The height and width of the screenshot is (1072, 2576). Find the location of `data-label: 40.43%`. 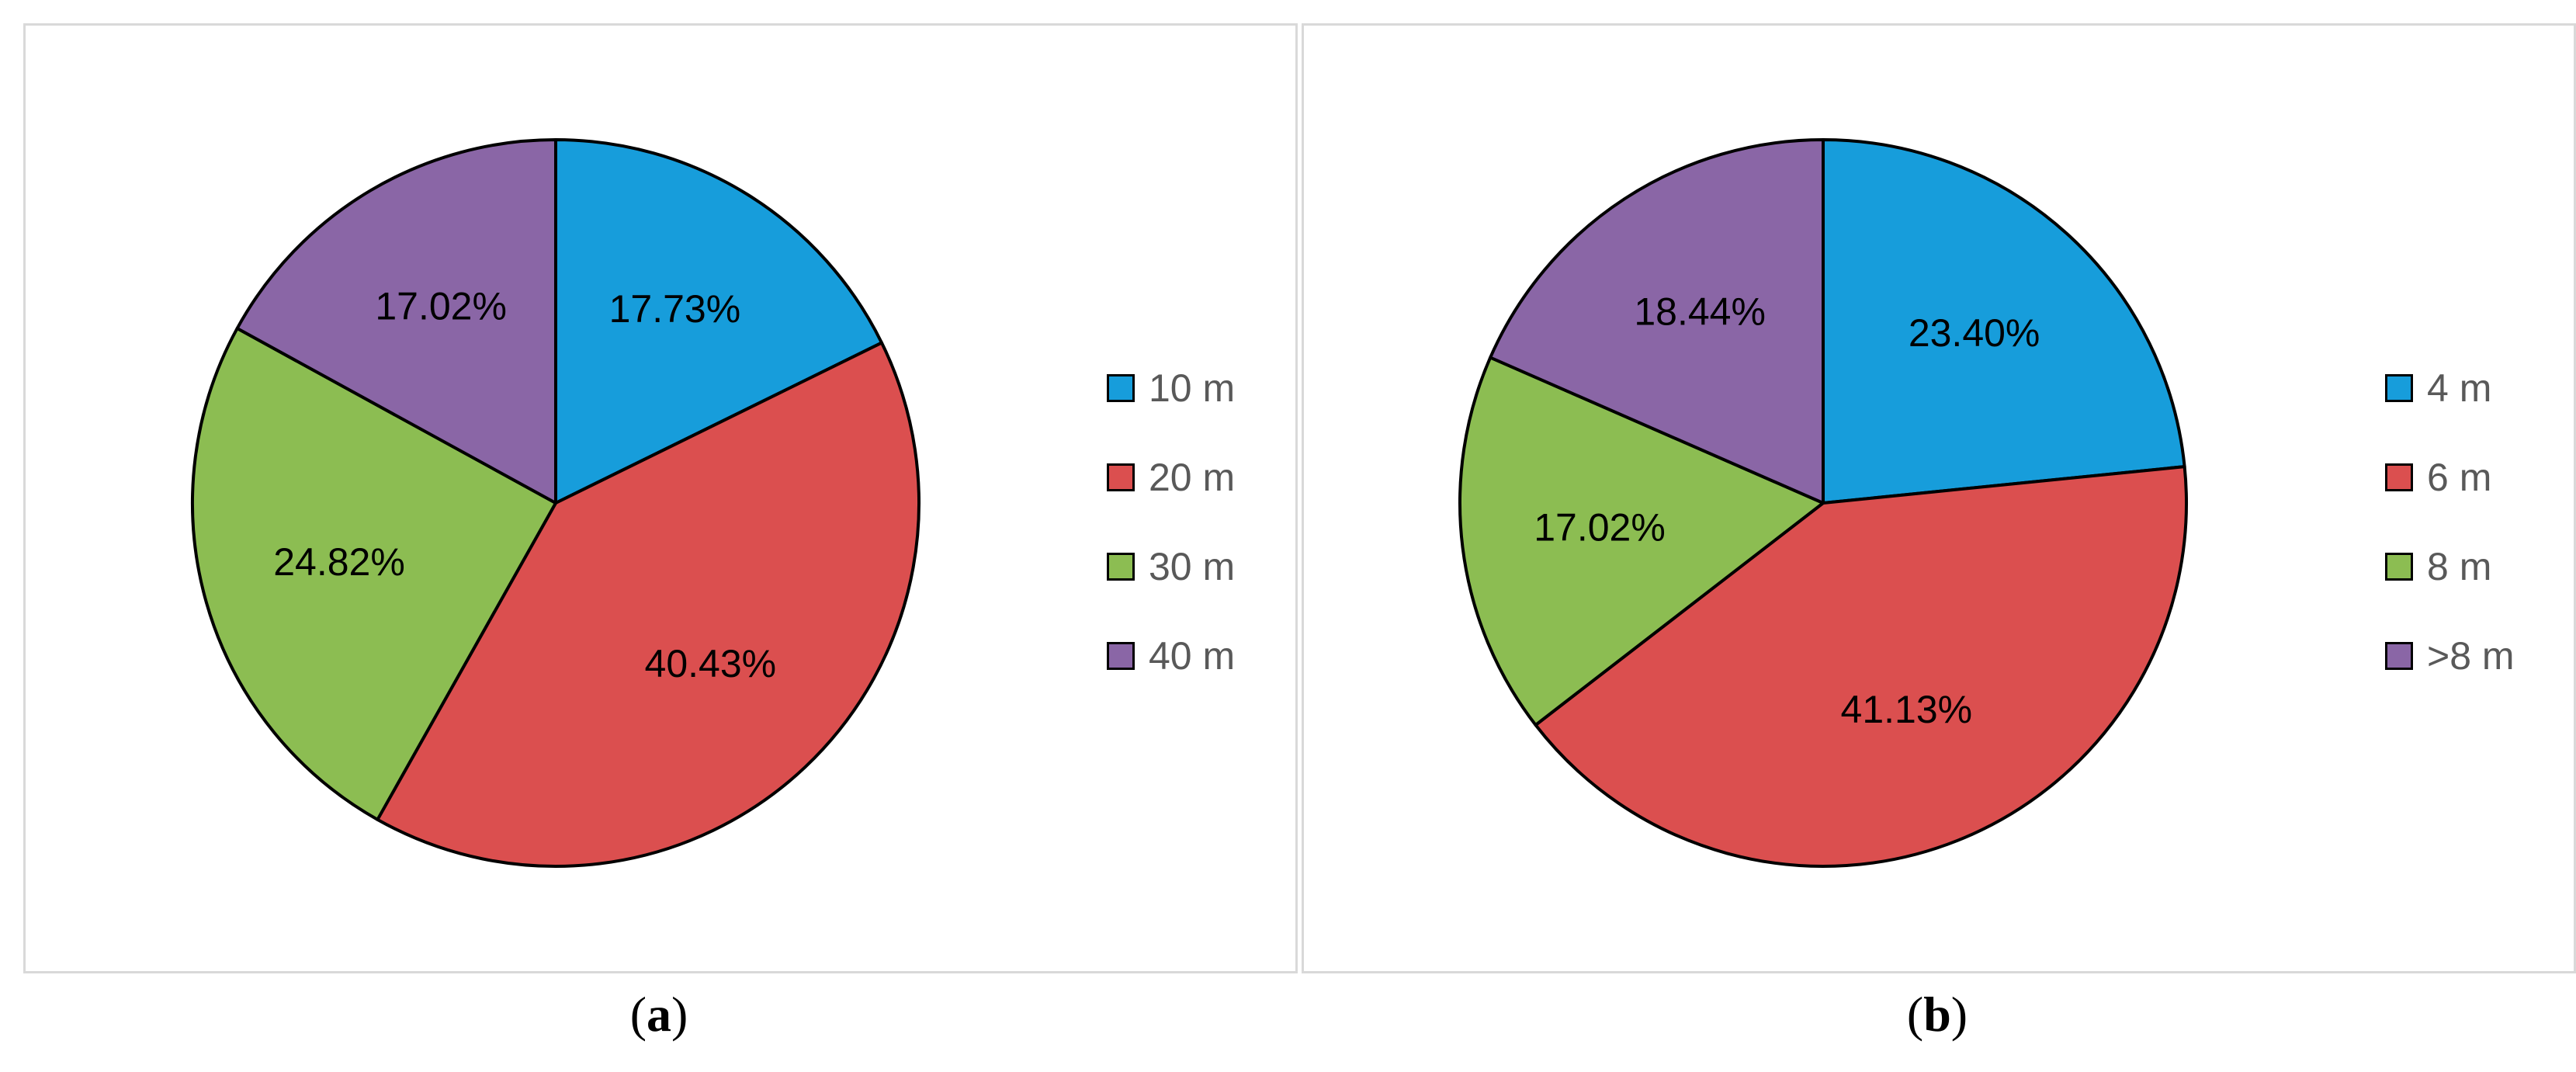

data-label: 40.43% is located at coordinates (711, 664).